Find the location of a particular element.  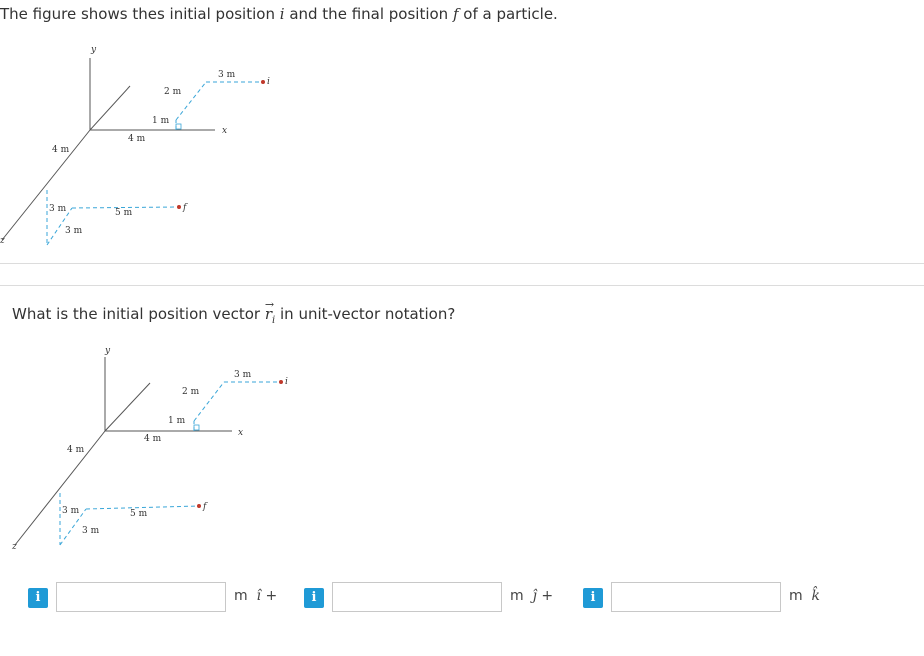

x-suffix: + is located at coordinates (269, 596).